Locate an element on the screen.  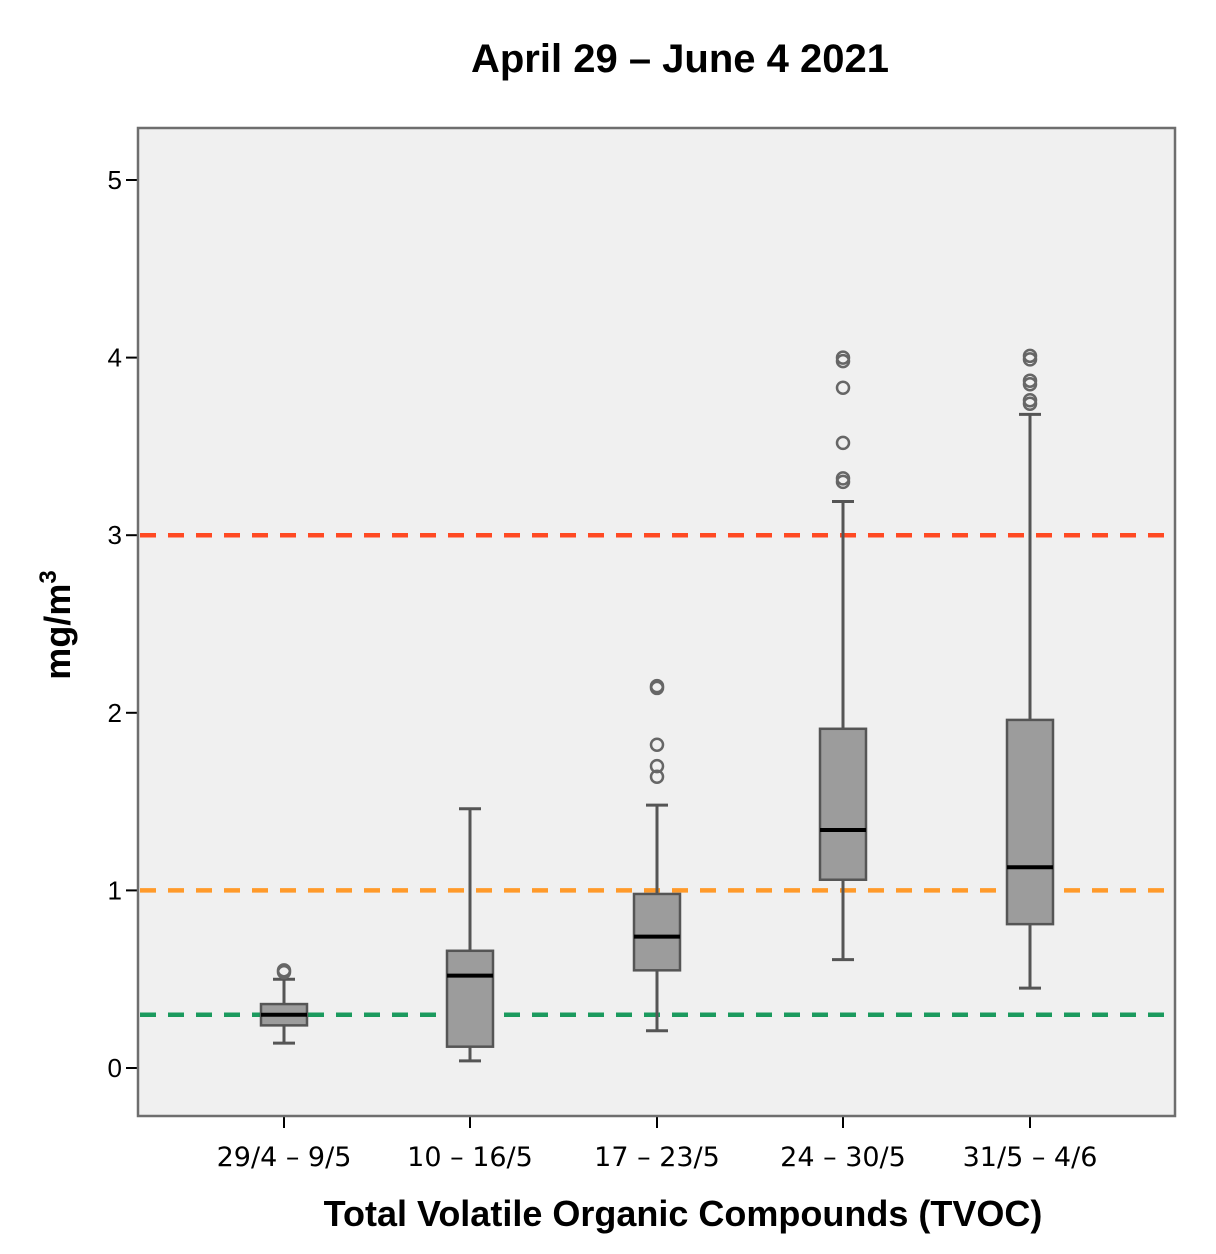
y-axis-label-superscript: 3 is located at coordinates (48, 576).